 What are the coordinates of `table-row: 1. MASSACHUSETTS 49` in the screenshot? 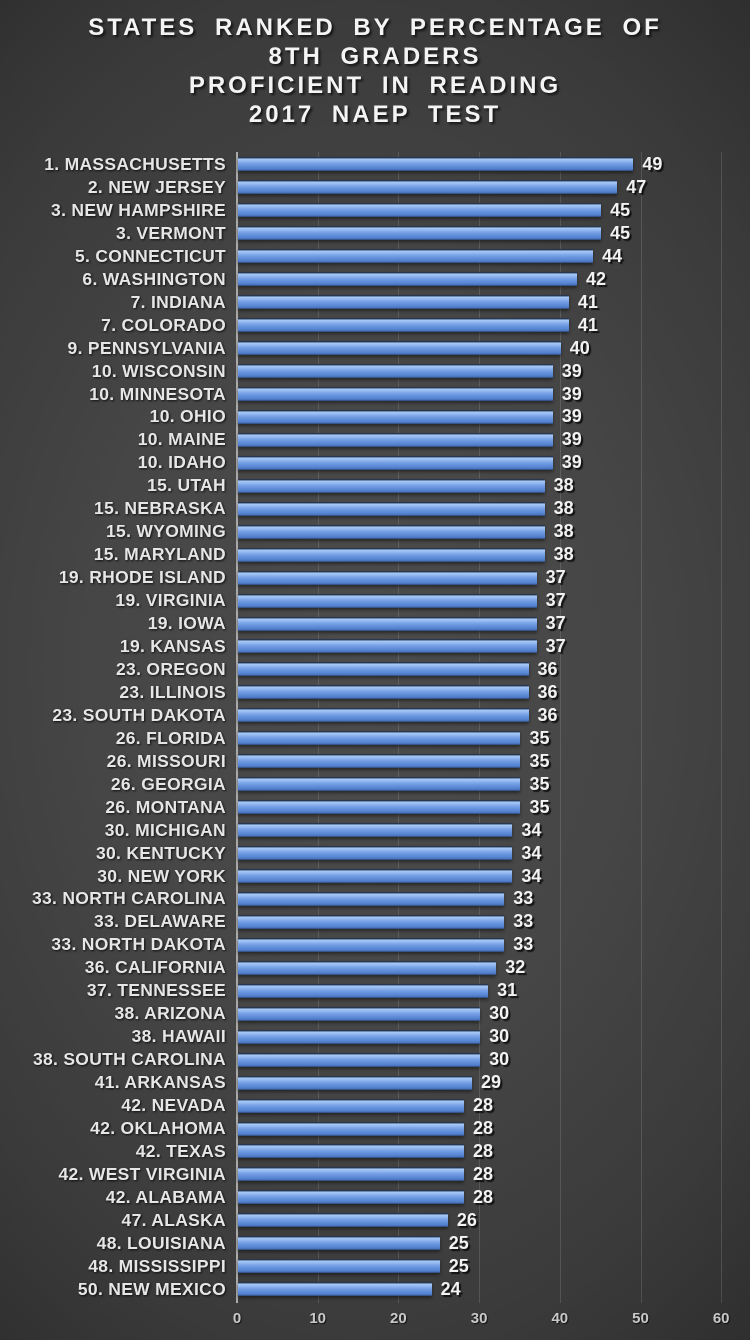 It's located at (375, 164).